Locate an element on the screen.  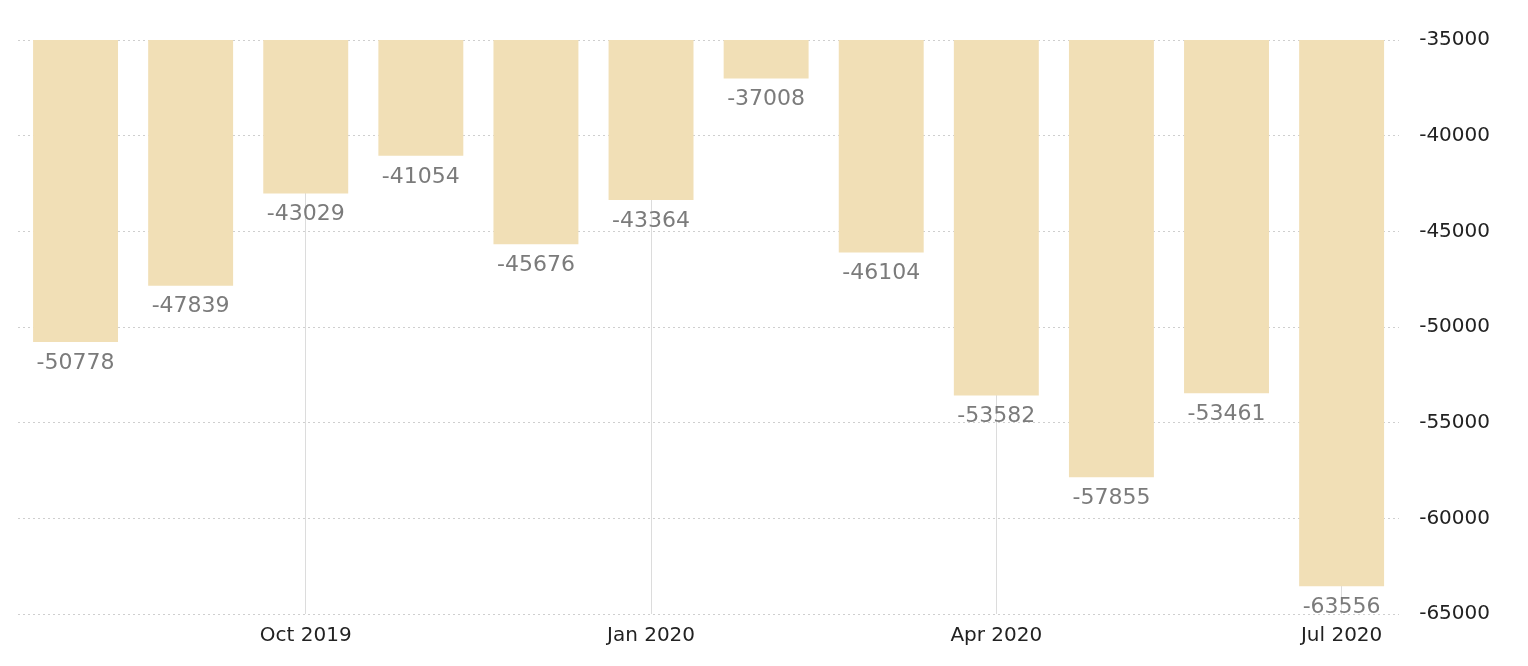
data-label: -50778 is located at coordinates (75, 361).